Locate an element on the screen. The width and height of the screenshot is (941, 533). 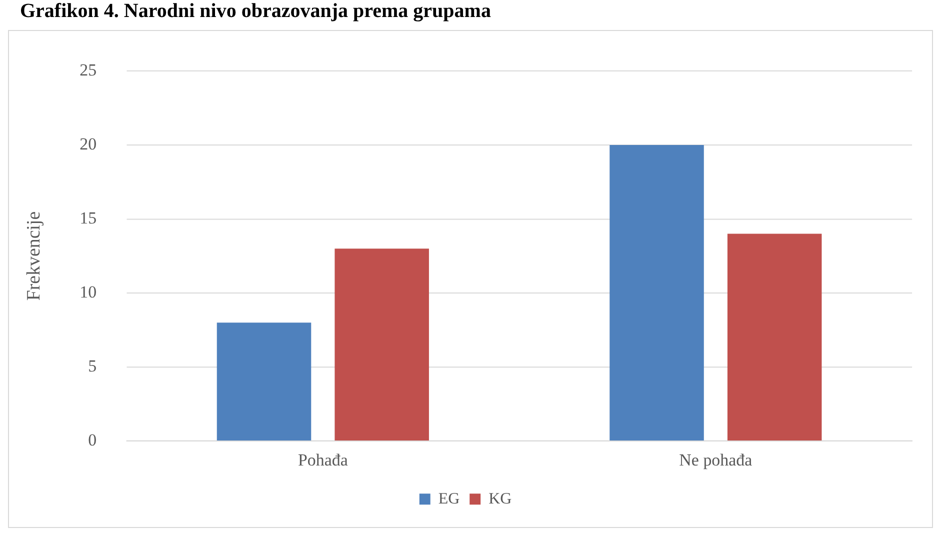
y-tick-label: 0 is located at coordinates (92, 440).